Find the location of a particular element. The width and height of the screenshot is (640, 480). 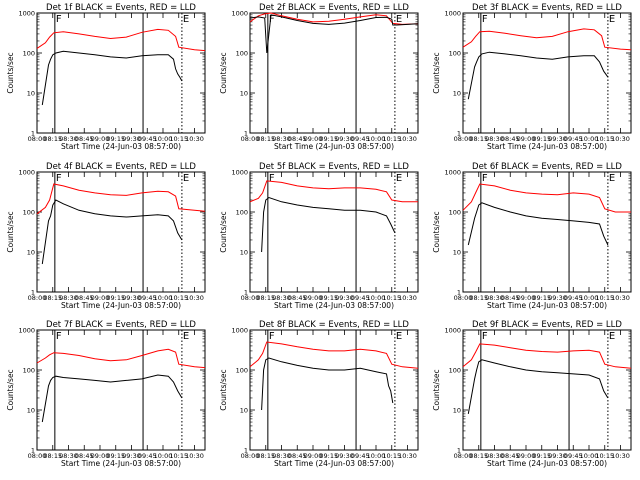

panel-title: Det 7f BLACK = Events, RED = LLD is located at coordinates (121, 325).